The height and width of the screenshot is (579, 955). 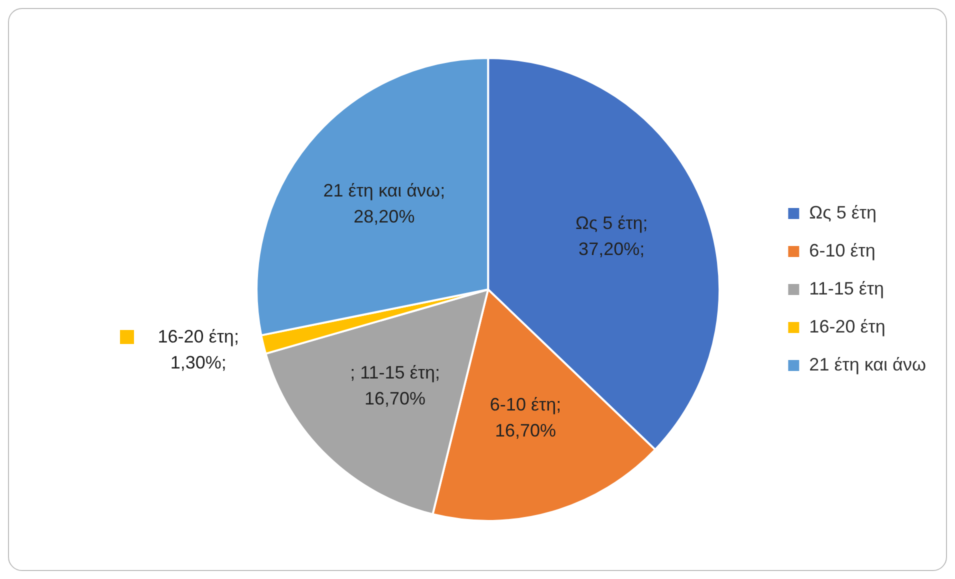 What do you see at coordinates (198, 349) in the screenshot?
I see `data-label: 16-20 έτη; 1,30%;` at bounding box center [198, 349].